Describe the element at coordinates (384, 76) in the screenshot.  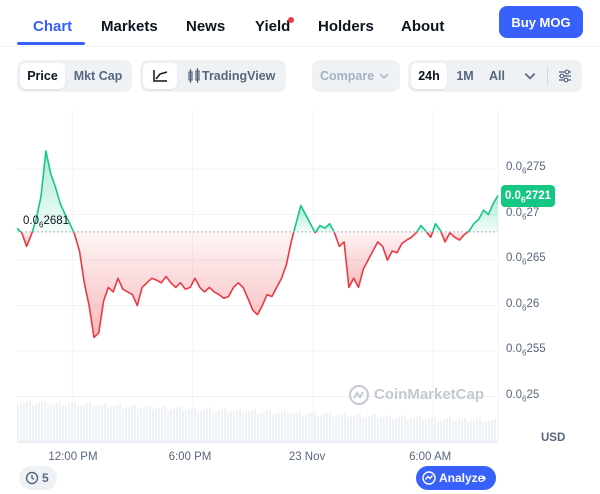
I see `chevron-down-icon` at that location.